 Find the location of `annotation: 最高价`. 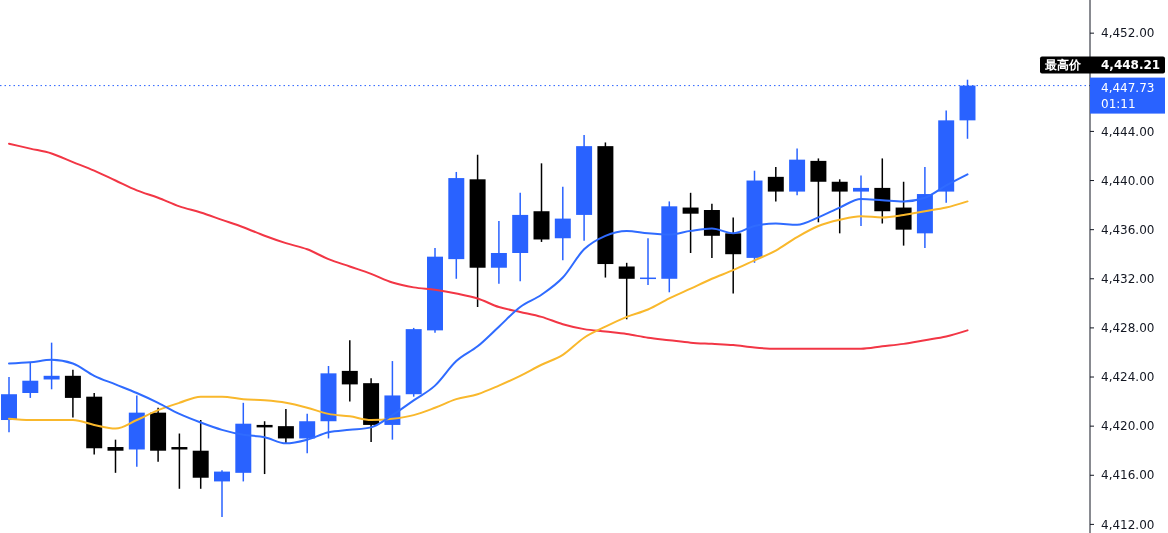

annotation: 最高价 is located at coordinates (1063, 64).